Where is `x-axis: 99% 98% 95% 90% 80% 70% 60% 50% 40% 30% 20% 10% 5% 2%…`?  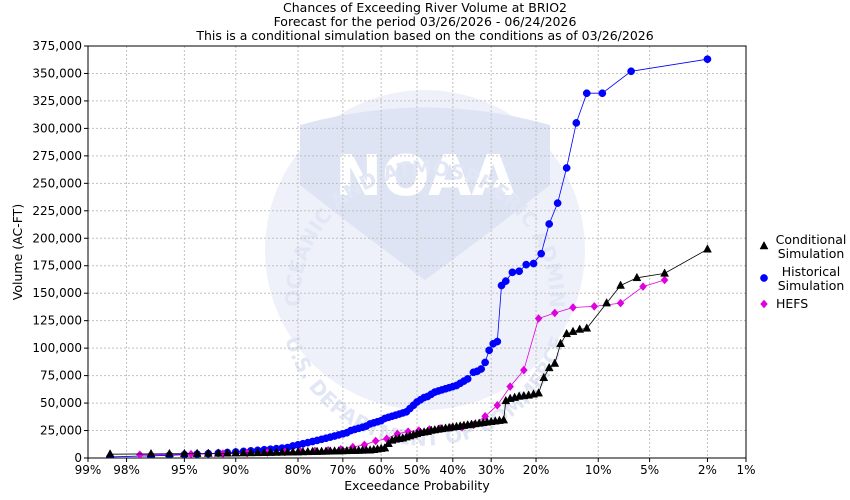
x-axis: 99% 98% 95% 90% 80% 70% 60% 50% 40% 30% 20% 10% 5% 2%… is located at coordinates (415, 467).